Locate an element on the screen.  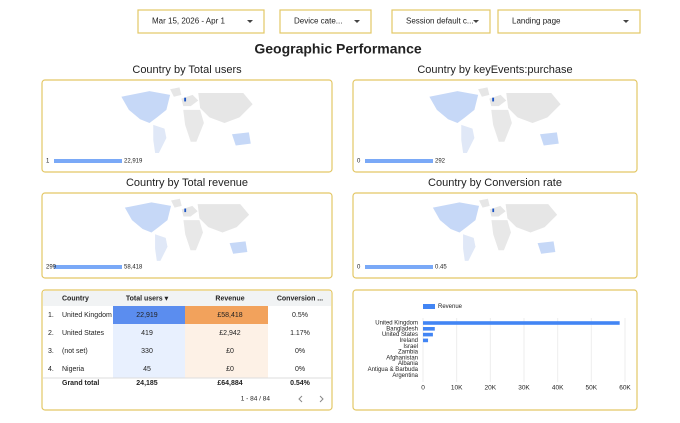
y-tick-label: Albania is located at coordinates (408, 364).